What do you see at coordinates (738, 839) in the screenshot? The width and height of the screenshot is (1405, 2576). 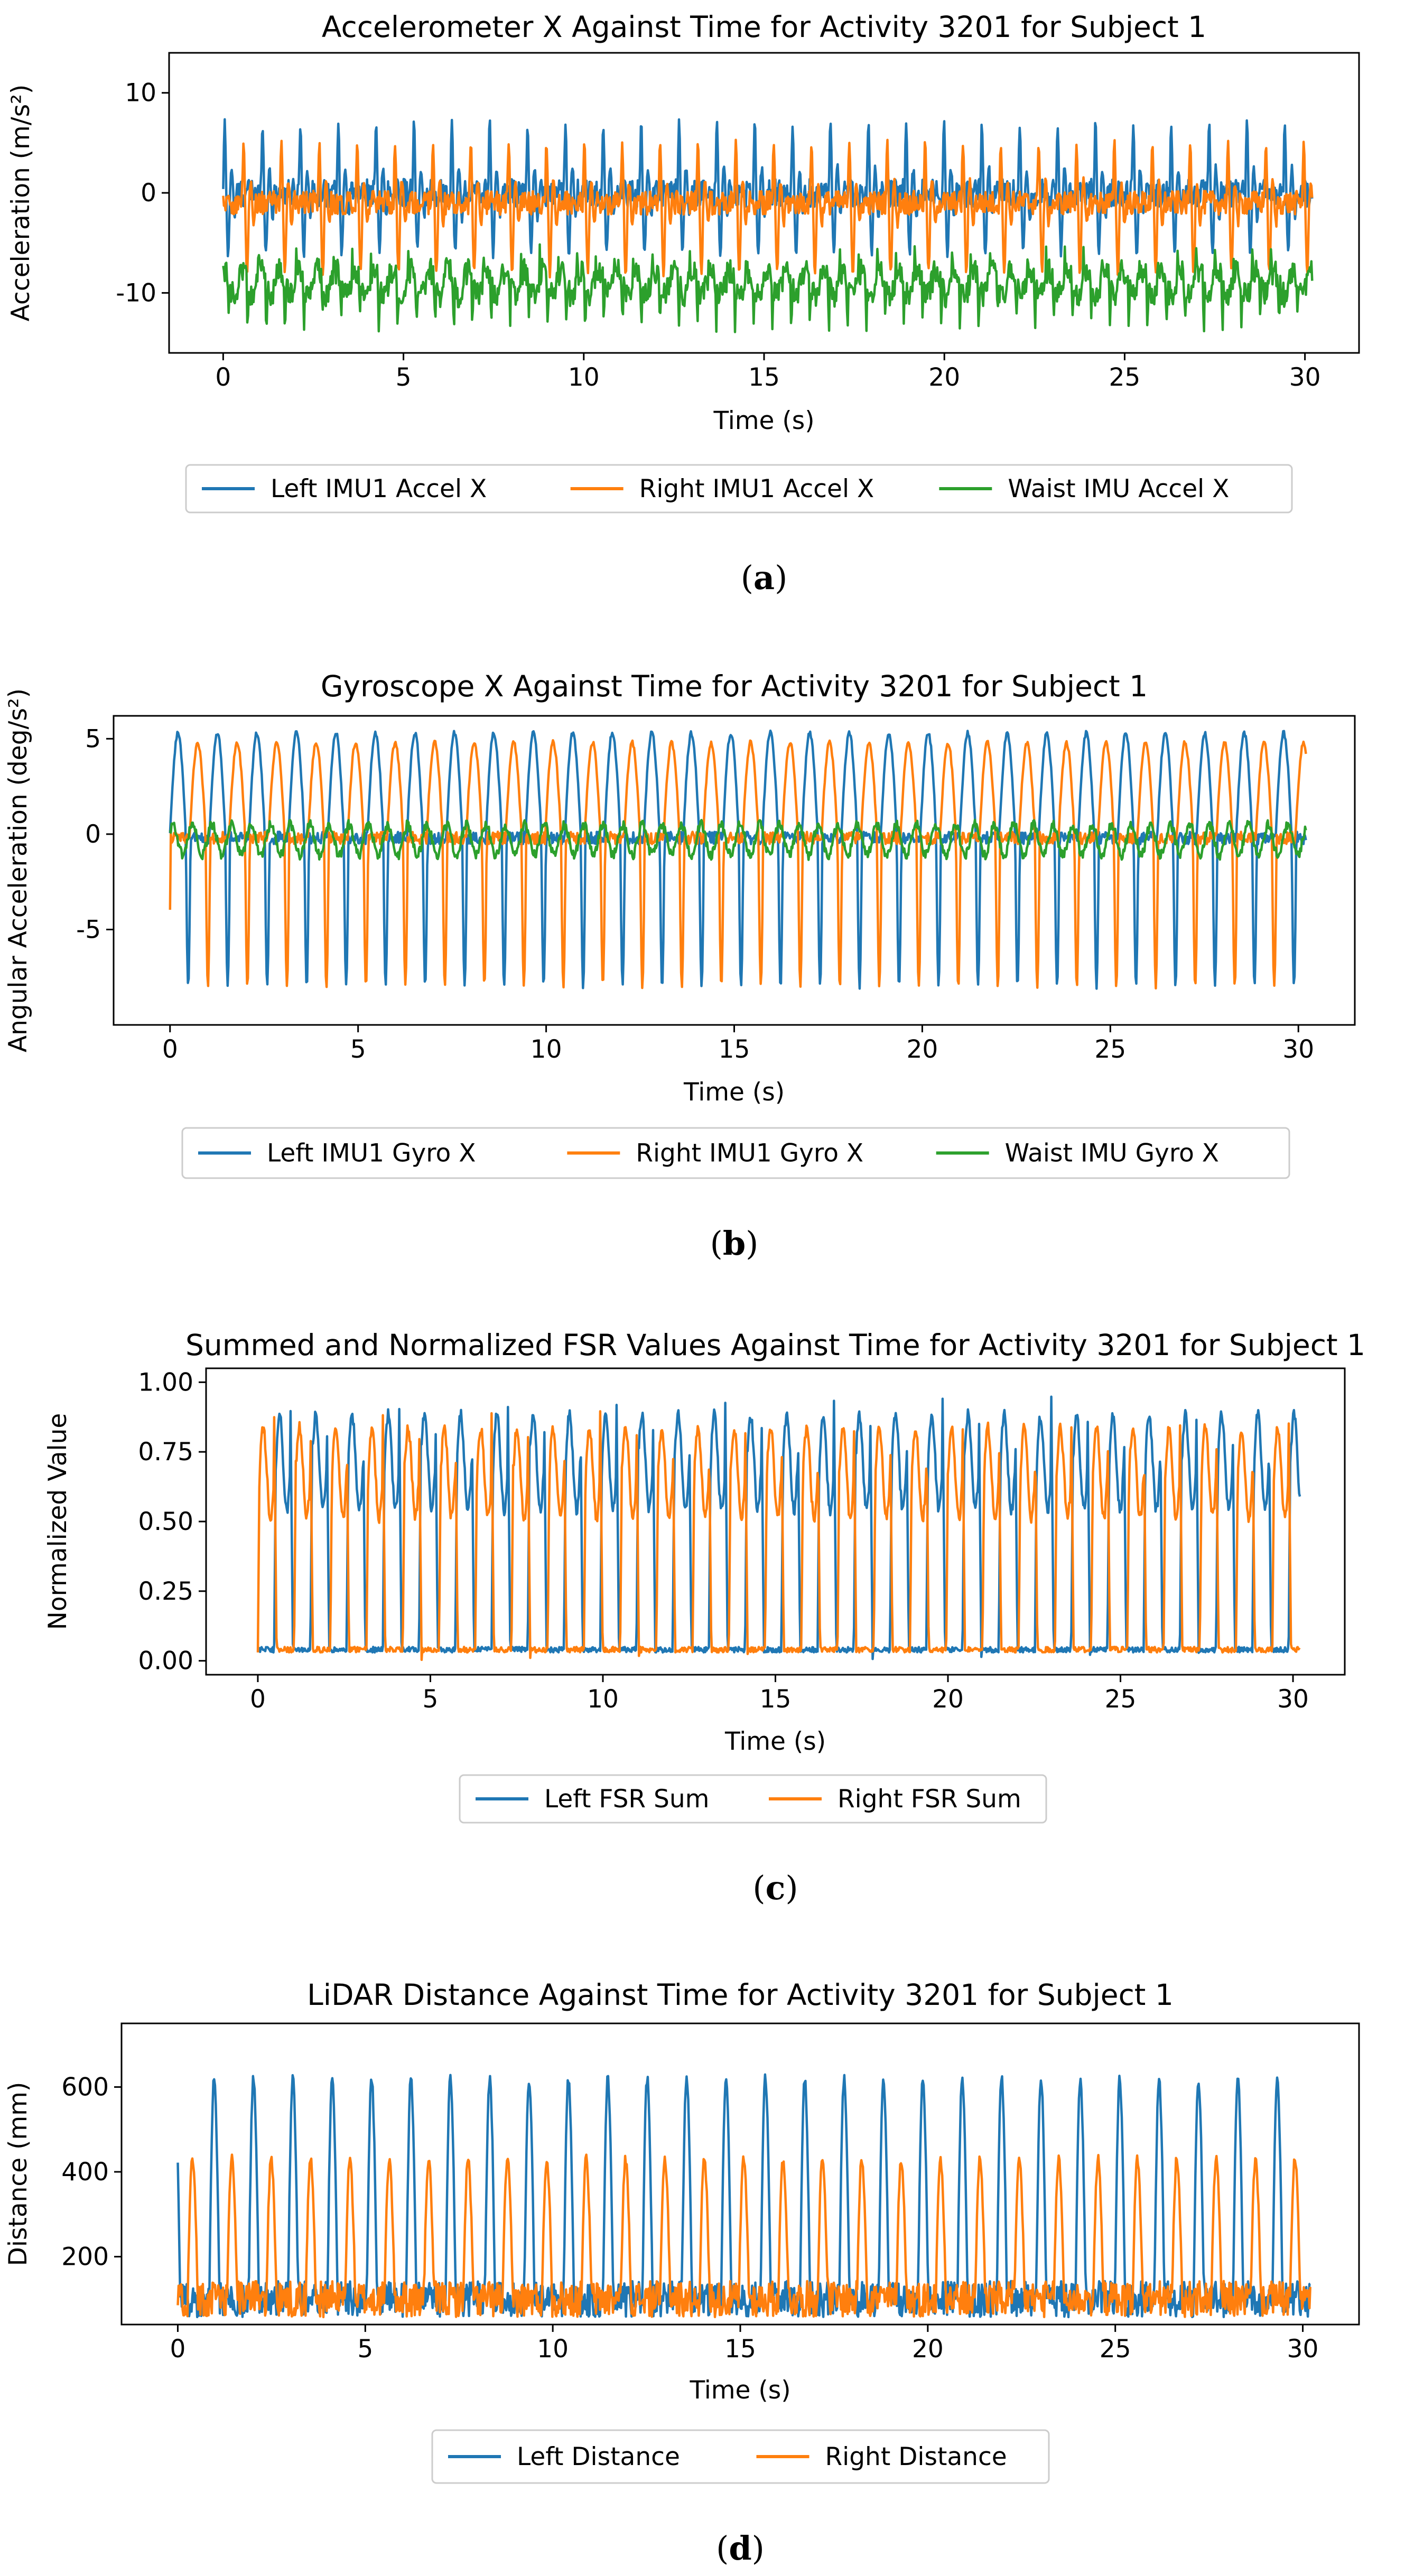 I see `series-line-waist-imu-gyro-x` at bounding box center [738, 839].